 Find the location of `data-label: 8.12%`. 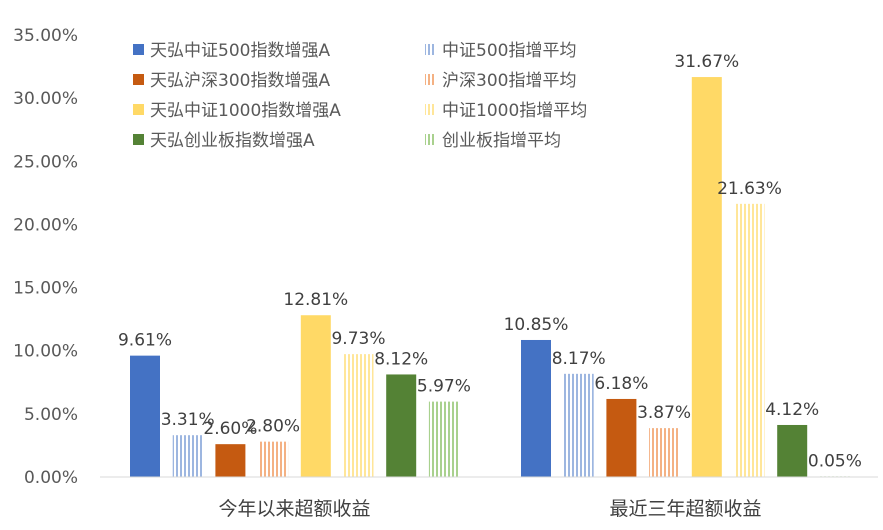

data-label: 8.12% is located at coordinates (401, 359).